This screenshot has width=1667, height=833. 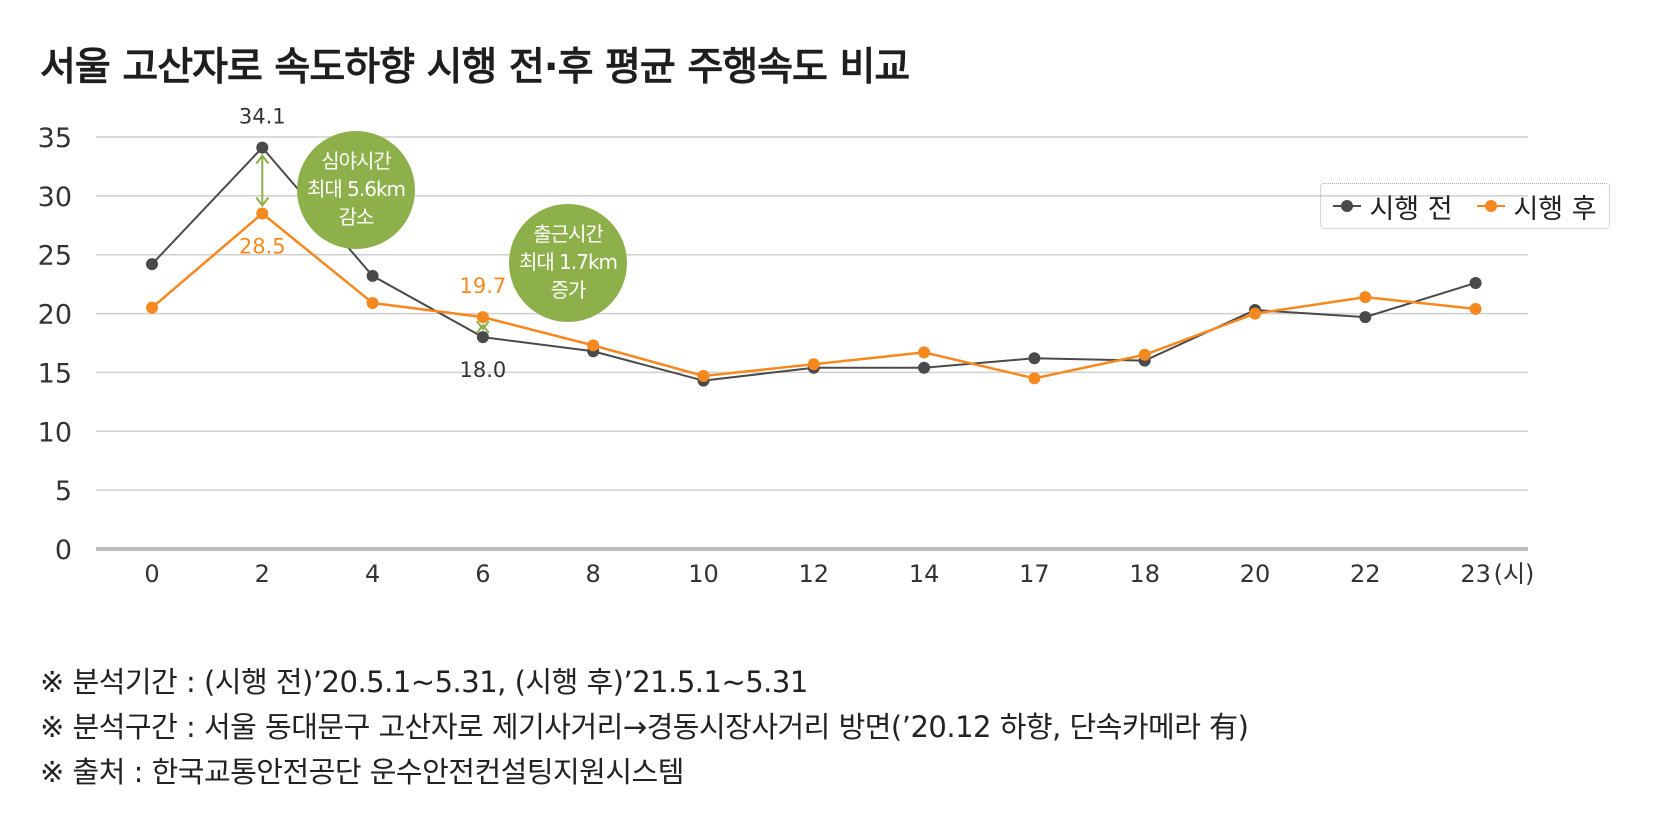 What do you see at coordinates (372, 574) in the screenshot?
I see `x-tick-label: 4` at bounding box center [372, 574].